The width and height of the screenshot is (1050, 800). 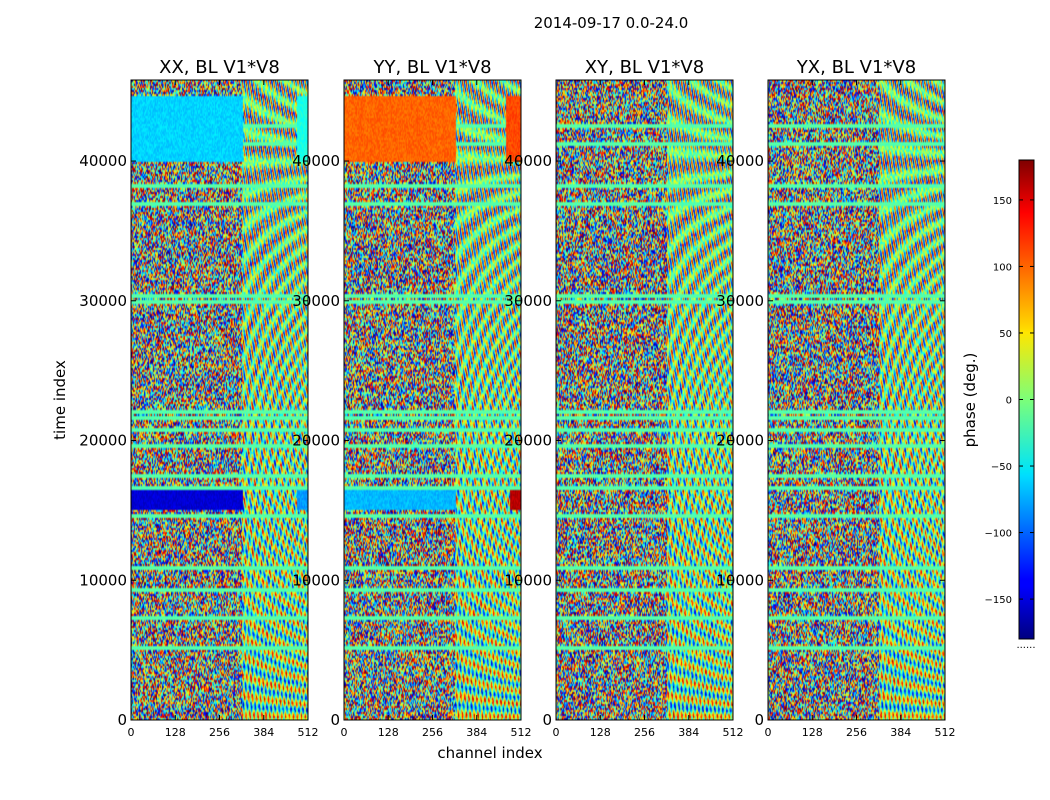 What do you see at coordinates (970, 400) in the screenshot?
I see `colorbar-label: phase (deg.)` at bounding box center [970, 400].